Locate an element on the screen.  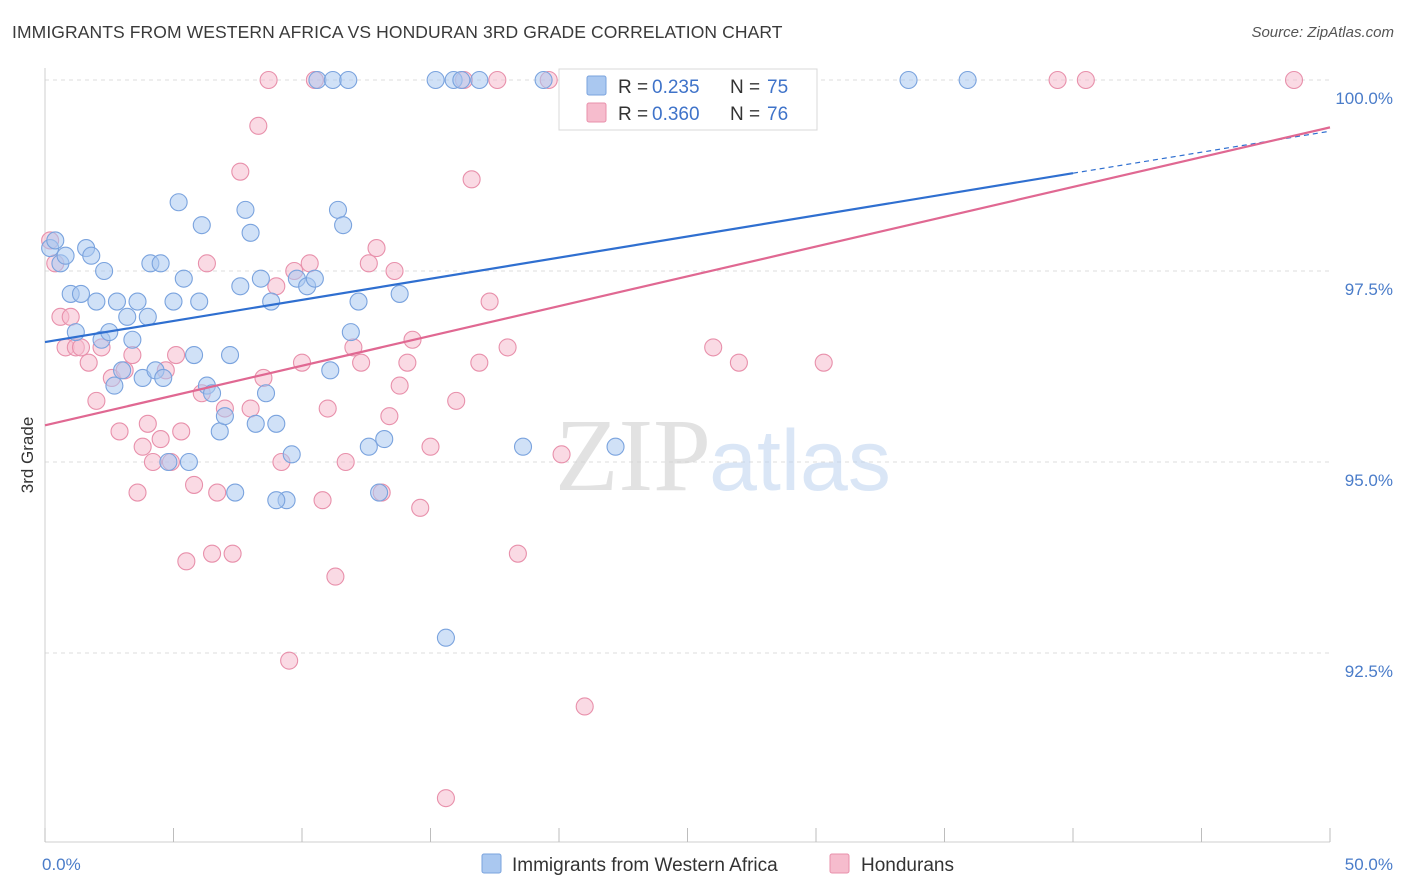
legend-n-value-pink: 76 is located at coordinates (777, 114).